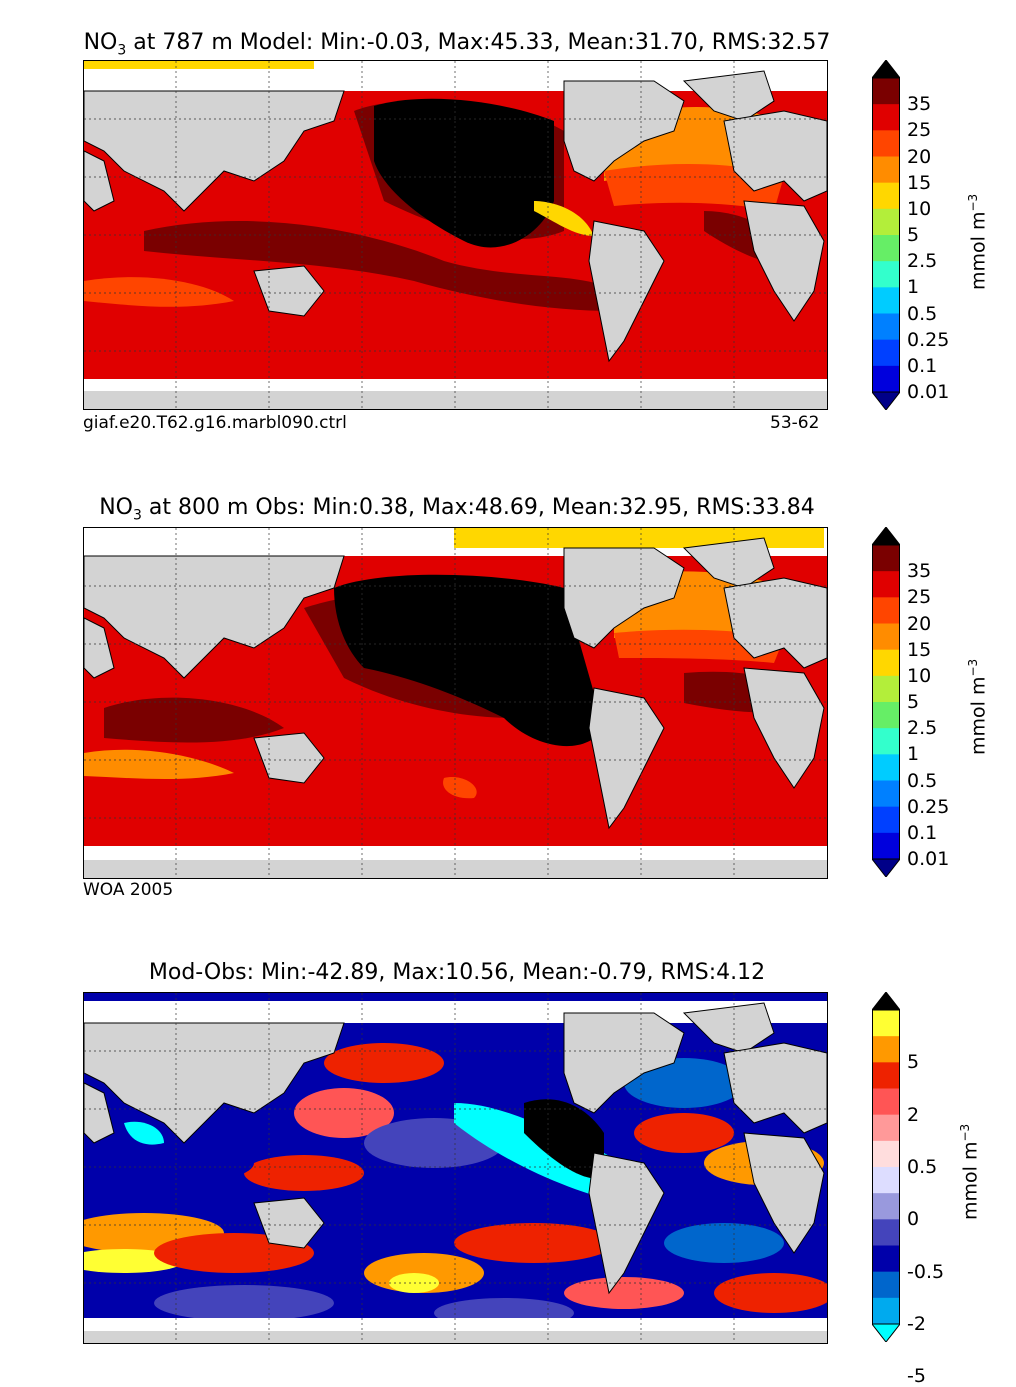 This screenshot has height=1387, width=1016. What do you see at coordinates (916, 1376) in the screenshot?
I see `colorbar-tick-label: -5` at bounding box center [916, 1376].